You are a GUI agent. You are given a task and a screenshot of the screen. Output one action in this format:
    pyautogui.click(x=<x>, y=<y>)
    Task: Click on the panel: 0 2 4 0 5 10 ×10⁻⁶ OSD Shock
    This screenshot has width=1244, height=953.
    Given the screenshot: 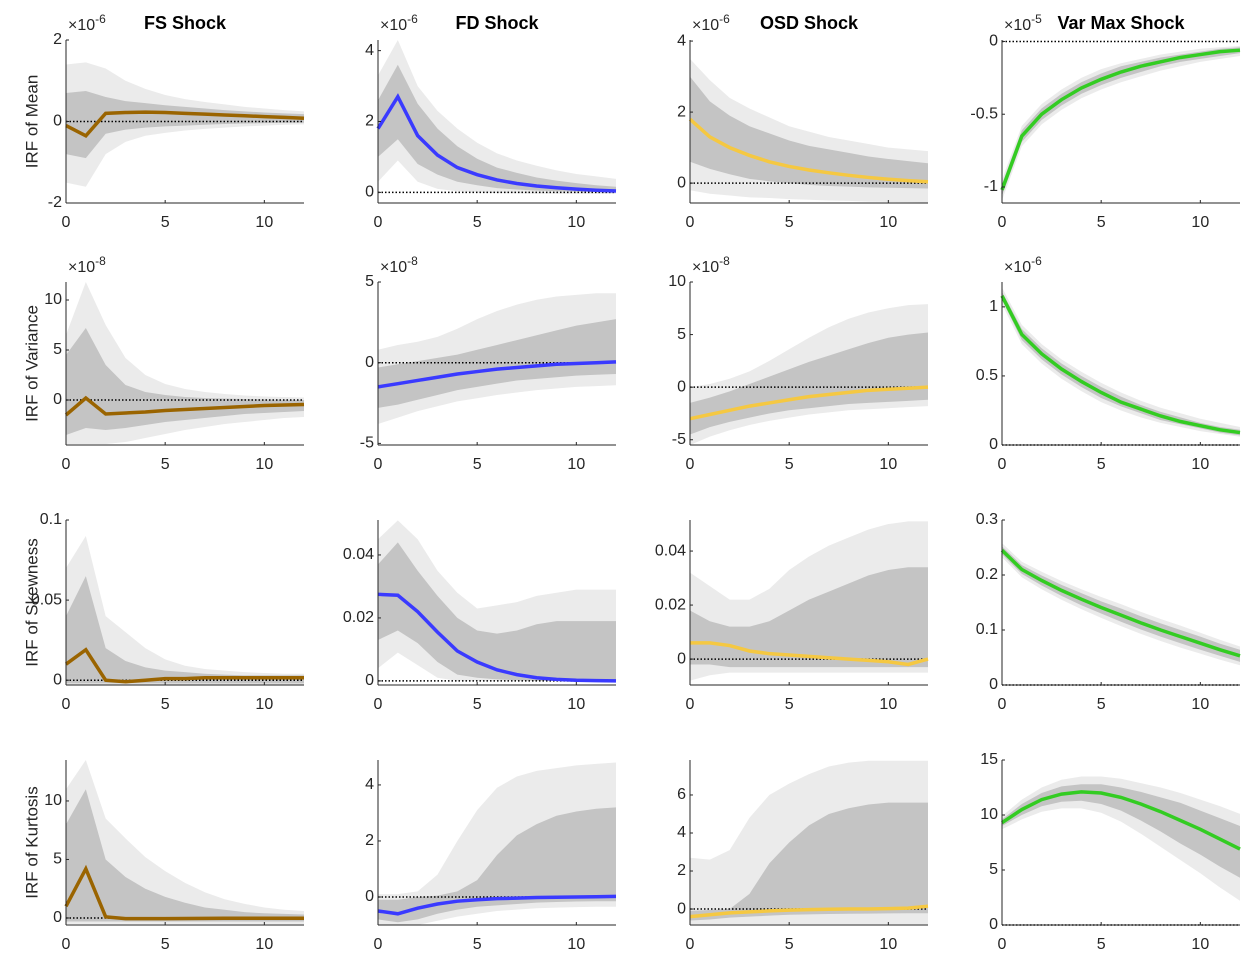 What is the action you would take?
    pyautogui.click(x=803, y=121)
    